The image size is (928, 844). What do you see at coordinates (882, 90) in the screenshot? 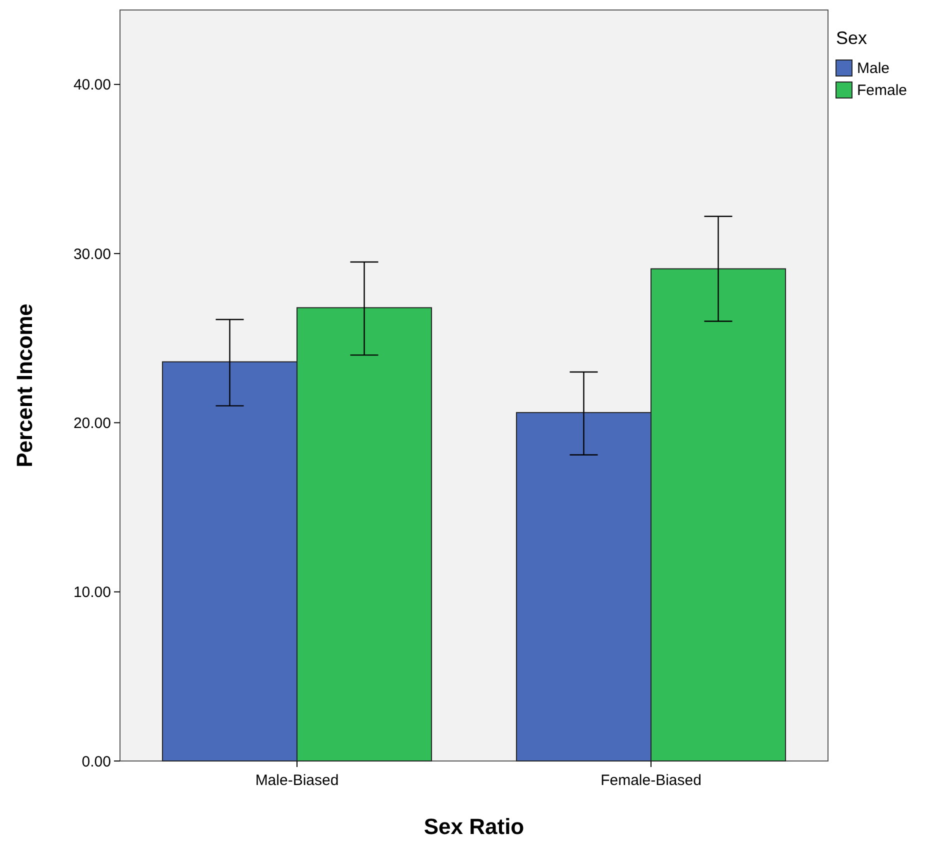
I see `legend-label: Female` at bounding box center [882, 90].